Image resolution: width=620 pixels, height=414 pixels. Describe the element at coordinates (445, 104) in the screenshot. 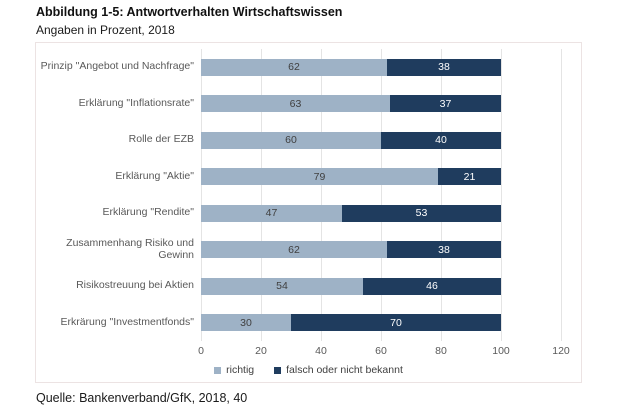

I see `bar-segment-falsch: 37` at that location.